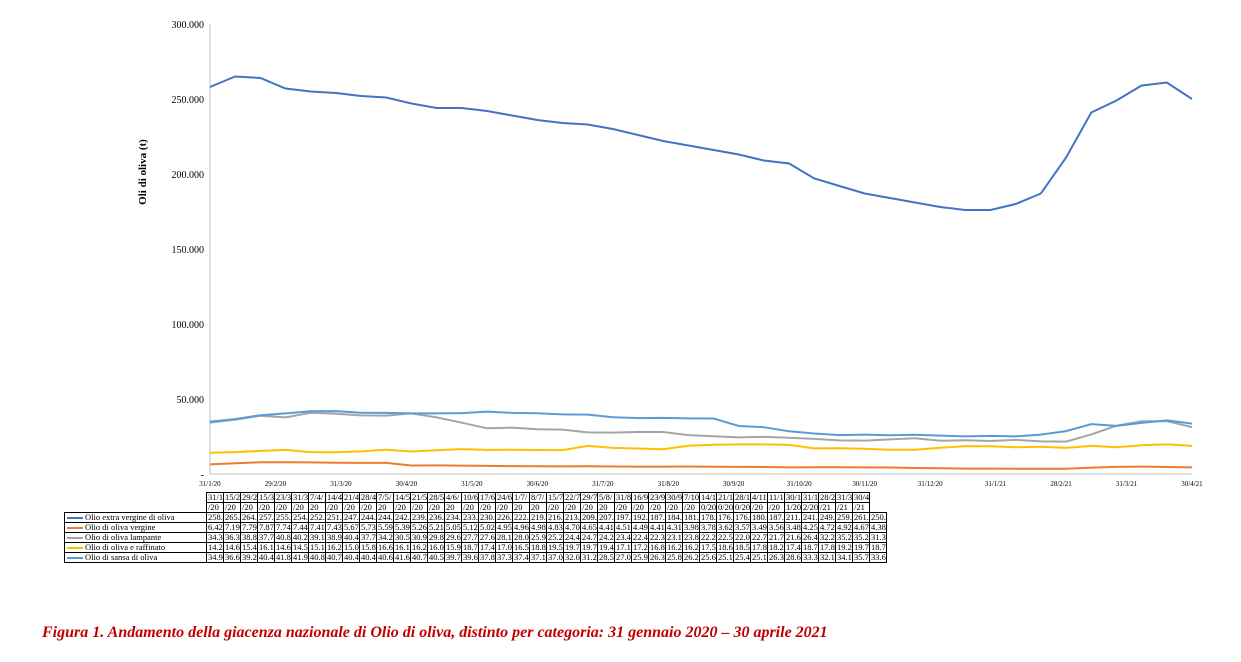  Describe the element at coordinates (725, 527) in the screenshot. I see `table-cell: 3.62` at that location.